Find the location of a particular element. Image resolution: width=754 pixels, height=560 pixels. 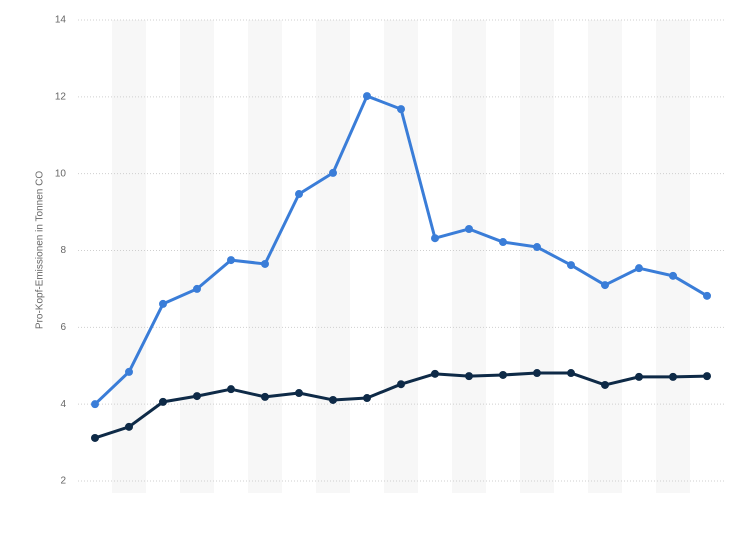

y-tick-label: 10 is located at coordinates (61, 173).